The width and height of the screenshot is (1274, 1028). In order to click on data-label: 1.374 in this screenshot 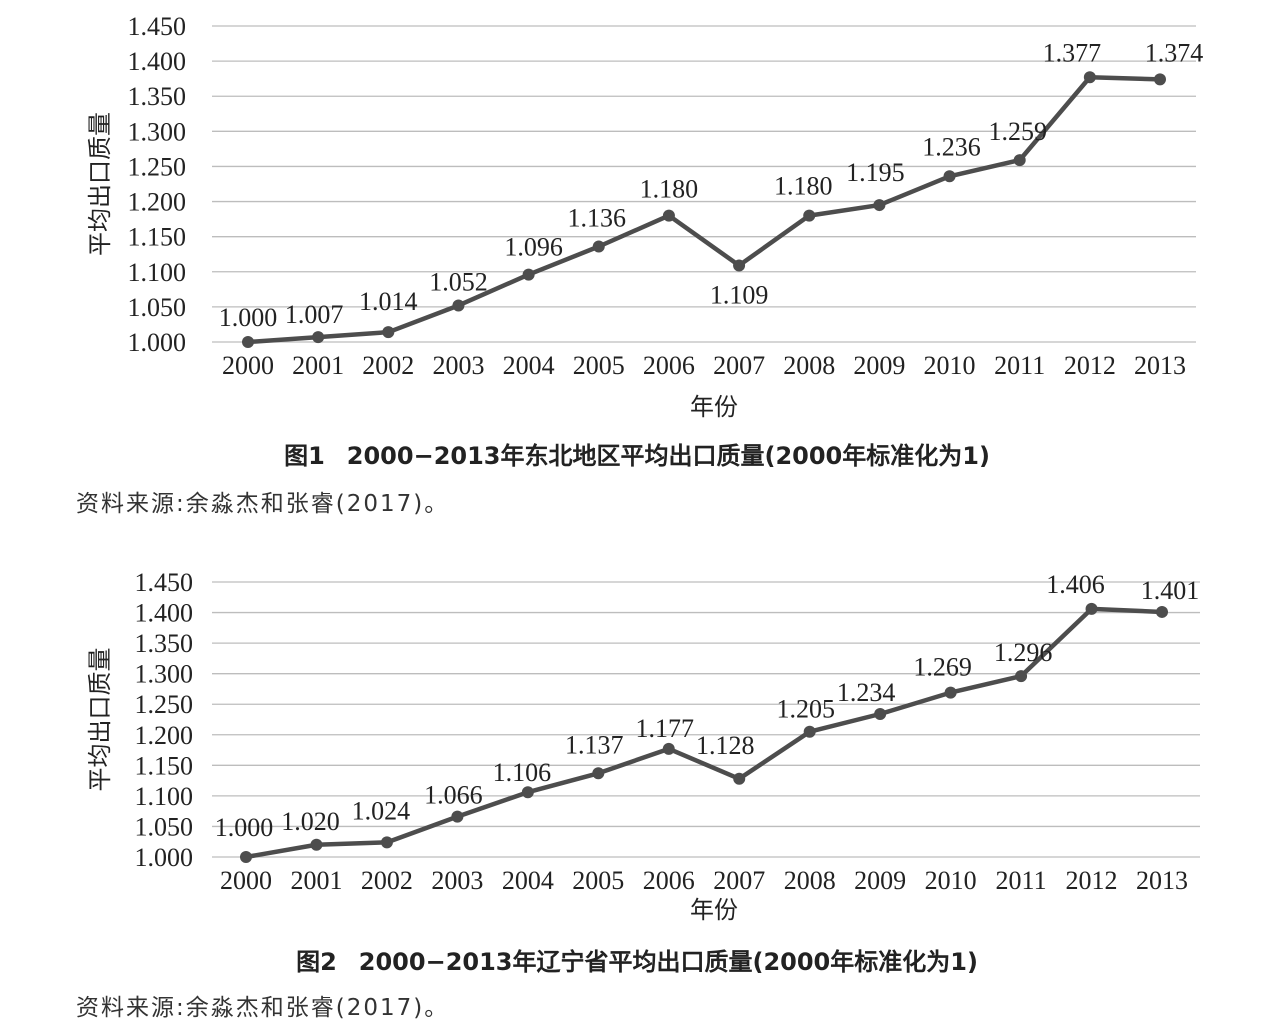, I will do `click(1174, 52)`.